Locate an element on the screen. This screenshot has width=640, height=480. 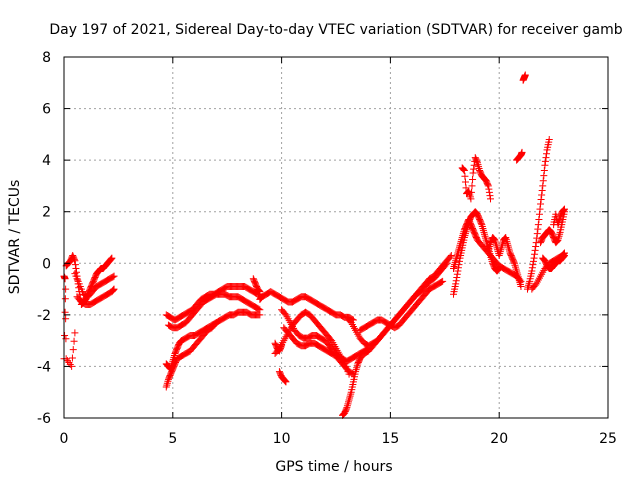
x-tick-label: 10 is located at coordinates (282, 439).